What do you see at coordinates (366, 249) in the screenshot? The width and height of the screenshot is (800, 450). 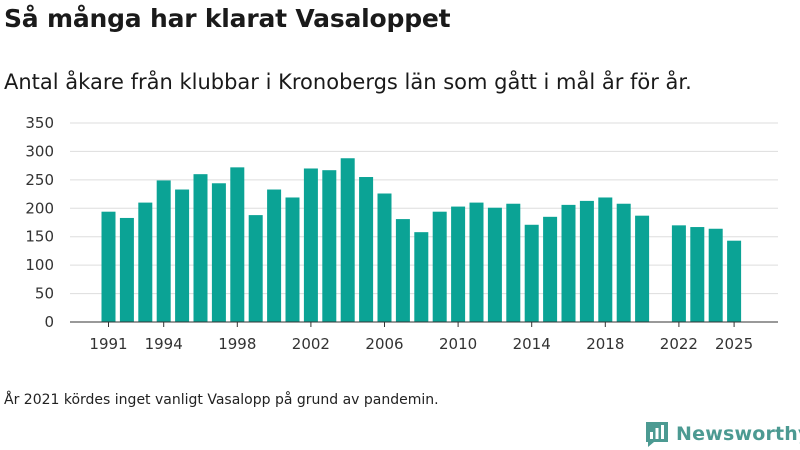 I see `bar-2005` at bounding box center [366, 249].